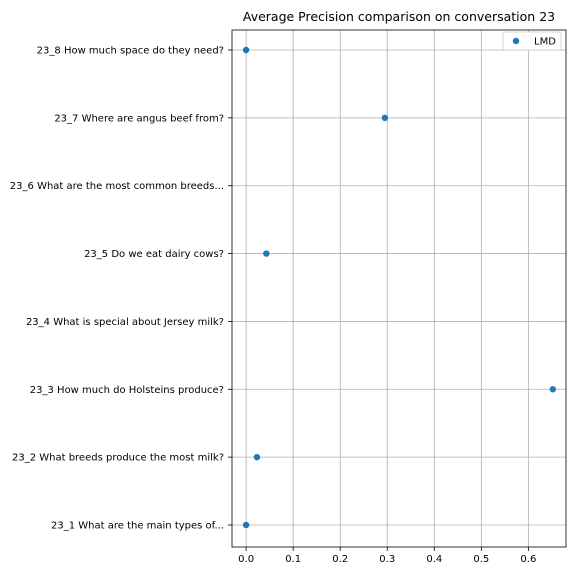 The height and width of the screenshot is (576, 576). Describe the element at coordinates (481, 559) in the screenshot. I see `x-tick-label: 0.5` at that location.